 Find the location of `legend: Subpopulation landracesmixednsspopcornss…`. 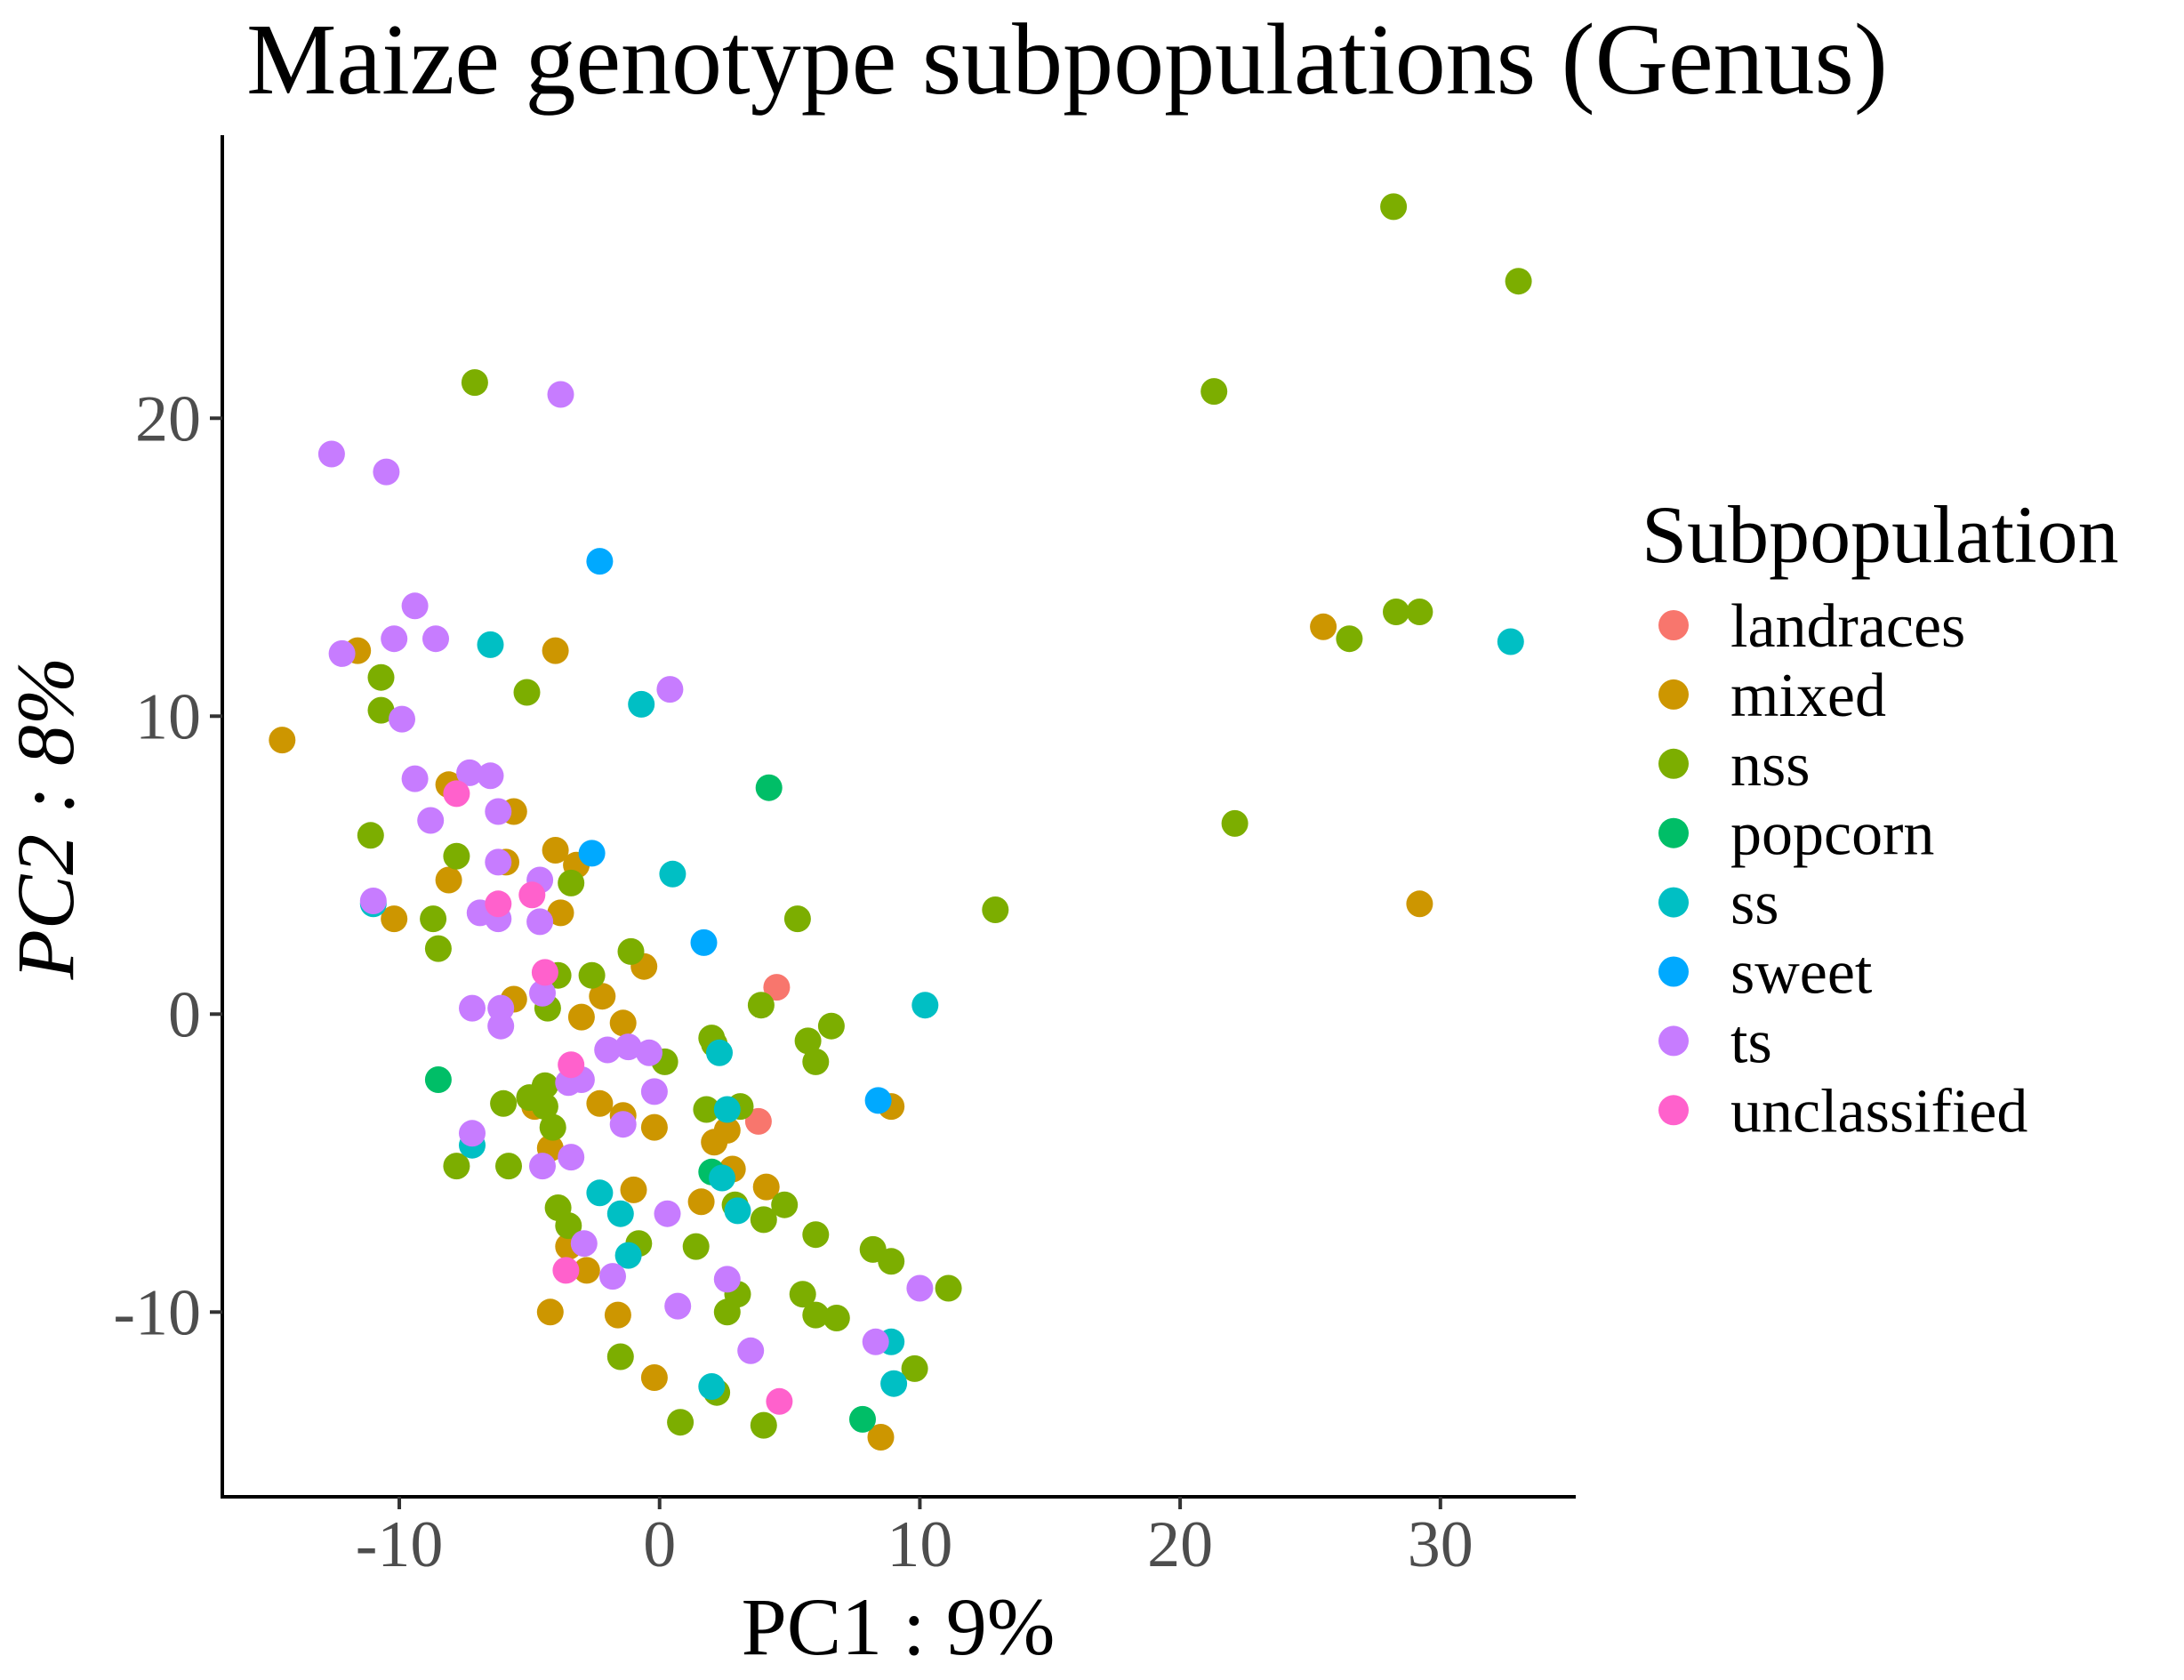

legend: Subpopulation landracesmixednsspopcornss… is located at coordinates (1880, 817).